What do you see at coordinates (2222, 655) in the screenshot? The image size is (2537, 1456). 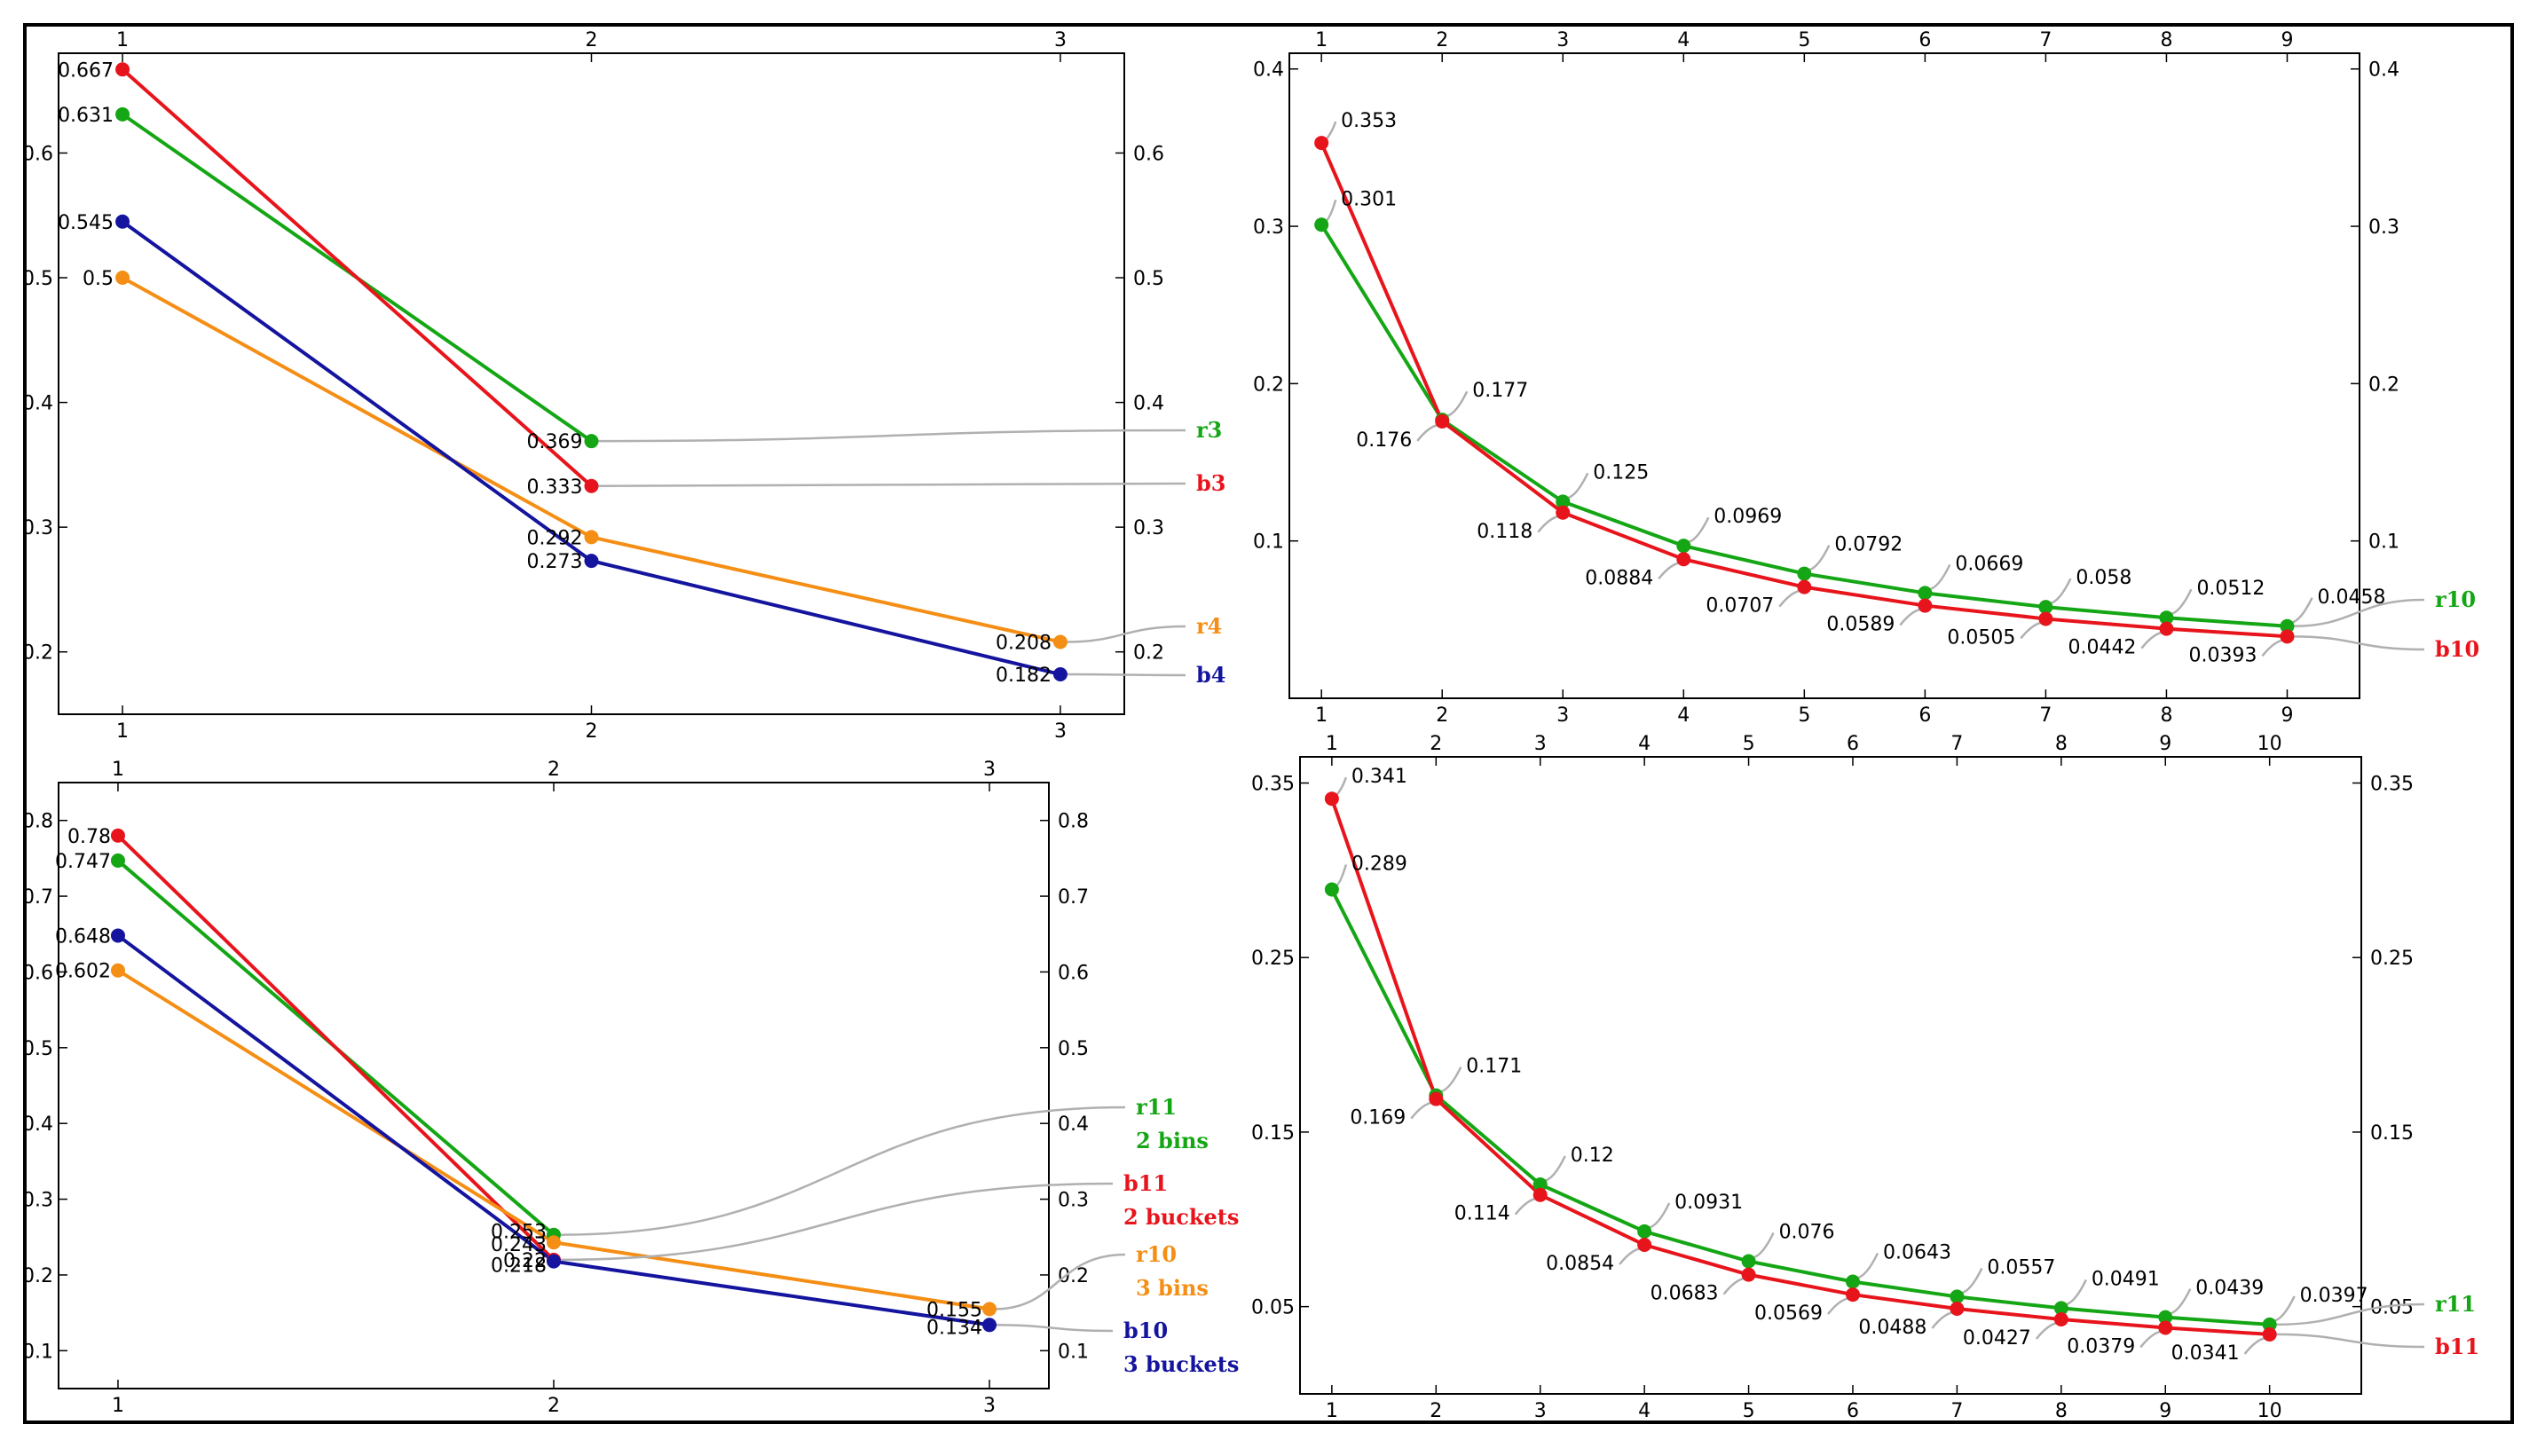 I see `point-label: 0.0393` at bounding box center [2222, 655].